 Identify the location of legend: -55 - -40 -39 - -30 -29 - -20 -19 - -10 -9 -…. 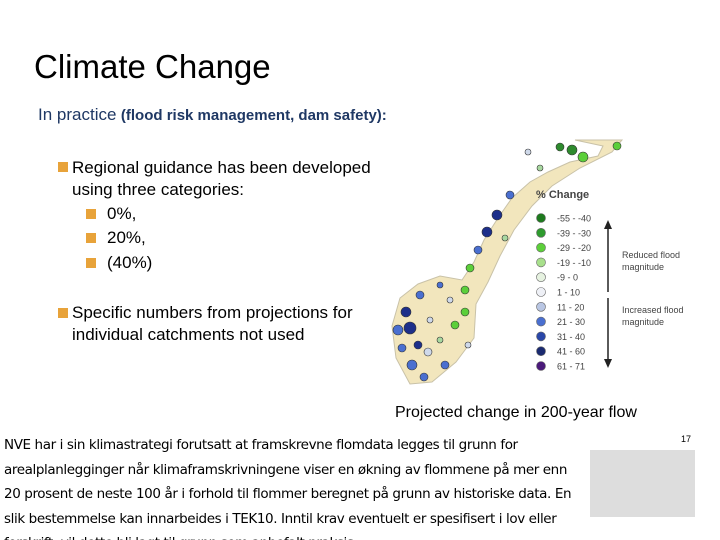
(563, 292).